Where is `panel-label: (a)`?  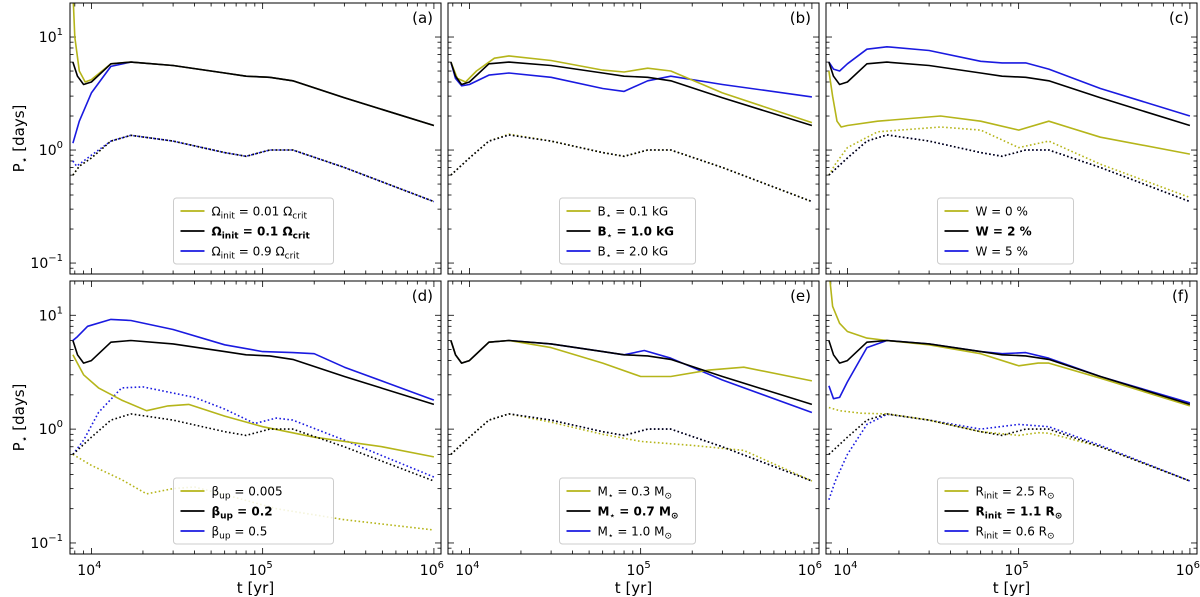 panel-label: (a) is located at coordinates (422, 18).